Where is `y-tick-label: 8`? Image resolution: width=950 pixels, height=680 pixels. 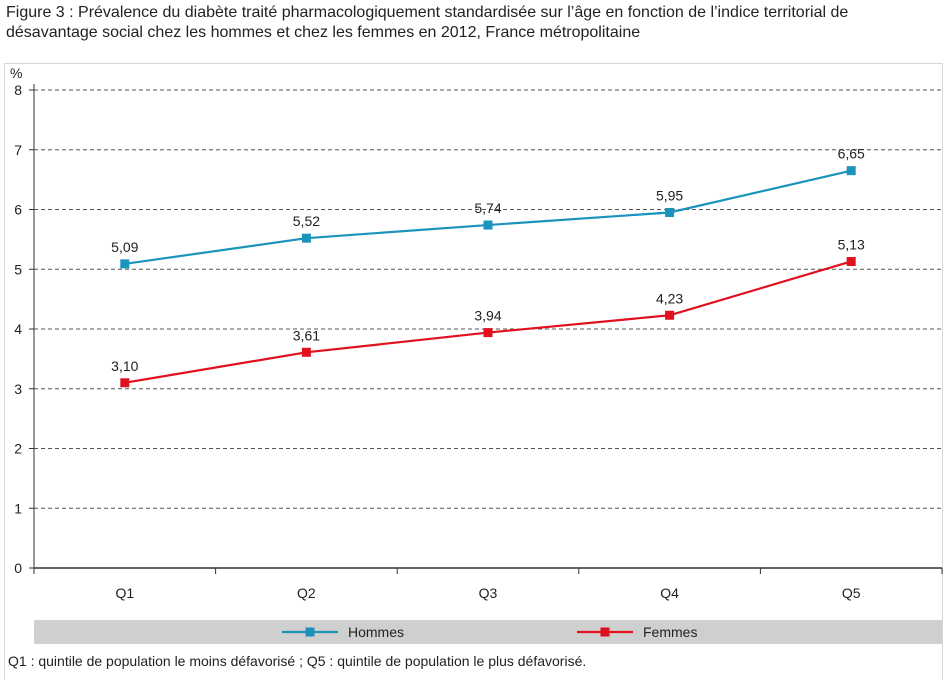 y-tick-label: 8 is located at coordinates (18, 90).